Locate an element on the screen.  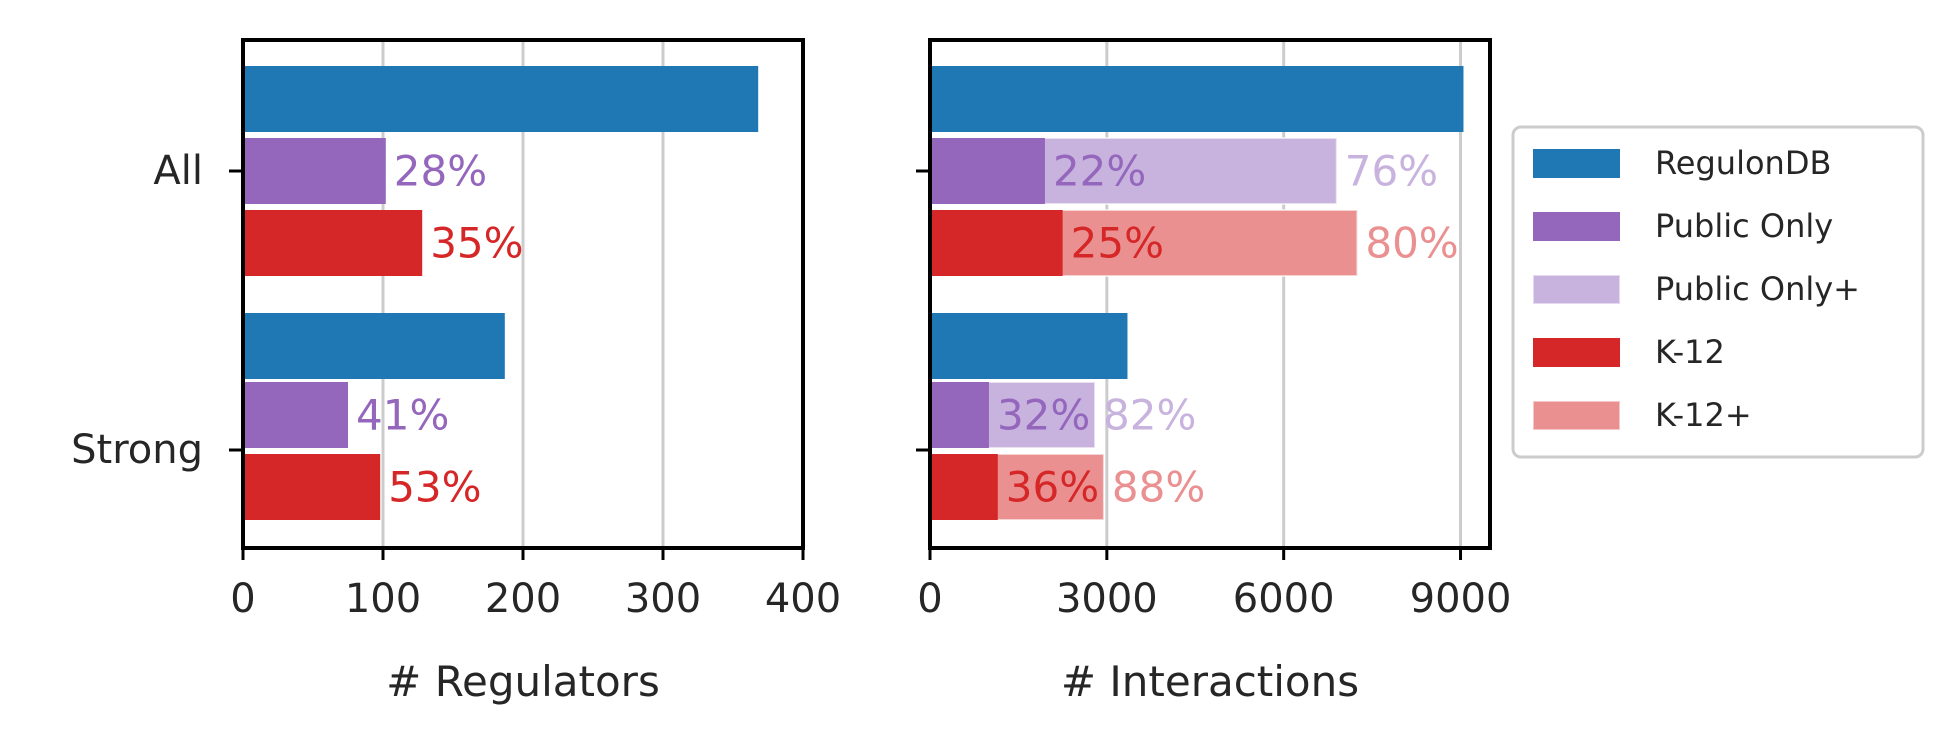
legend-label-k-12: K-12+ is located at coordinates (1703, 415).